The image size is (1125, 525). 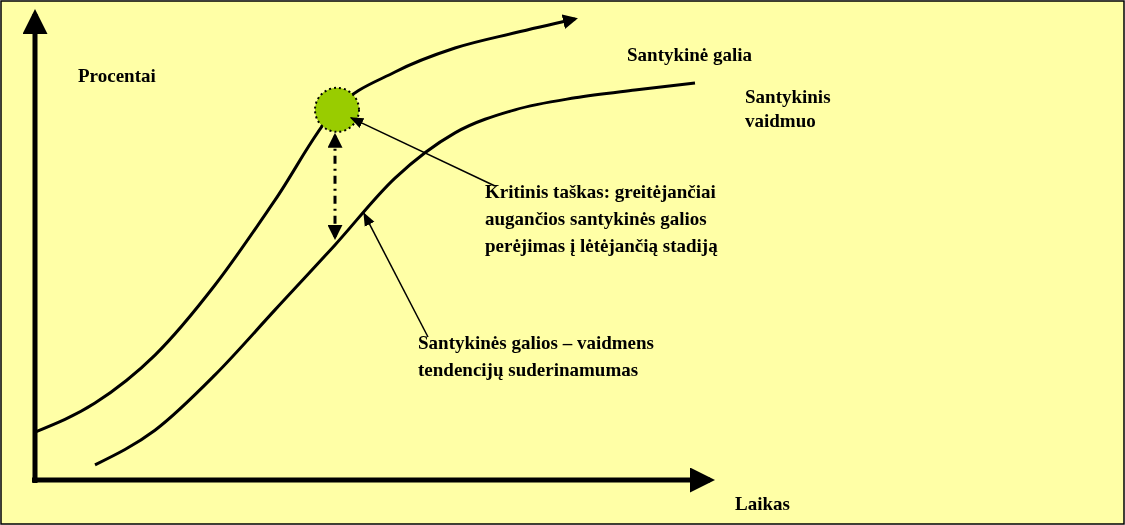 I want to click on y-axis-title: Procentai, so click(x=117, y=75).